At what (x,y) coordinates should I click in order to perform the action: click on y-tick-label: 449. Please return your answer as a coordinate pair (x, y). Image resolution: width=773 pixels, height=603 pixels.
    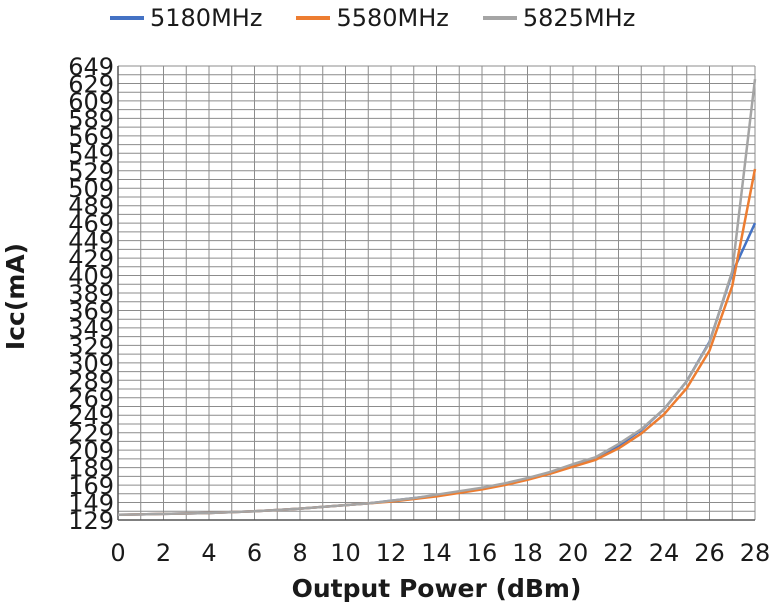
    Looking at the image, I should click on (91, 242).